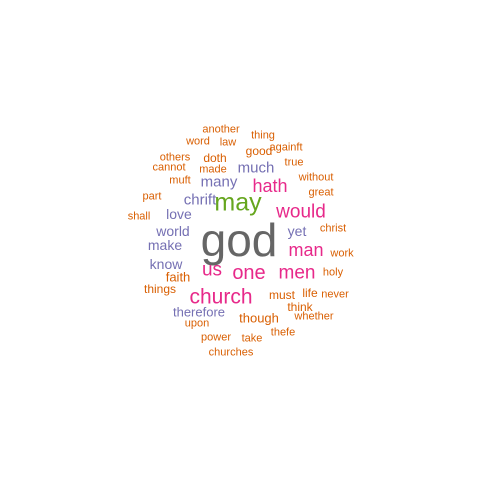  What do you see at coordinates (228, 142) in the screenshot?
I see `word-law: law` at bounding box center [228, 142].